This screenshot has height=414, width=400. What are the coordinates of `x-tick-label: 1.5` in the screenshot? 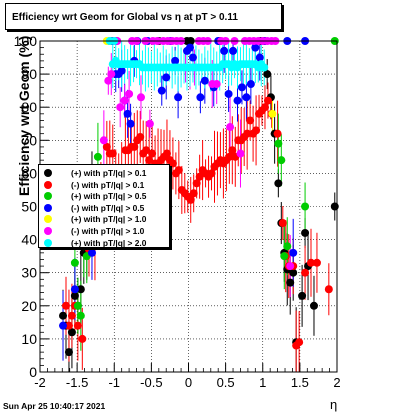 It's located at (300, 382).